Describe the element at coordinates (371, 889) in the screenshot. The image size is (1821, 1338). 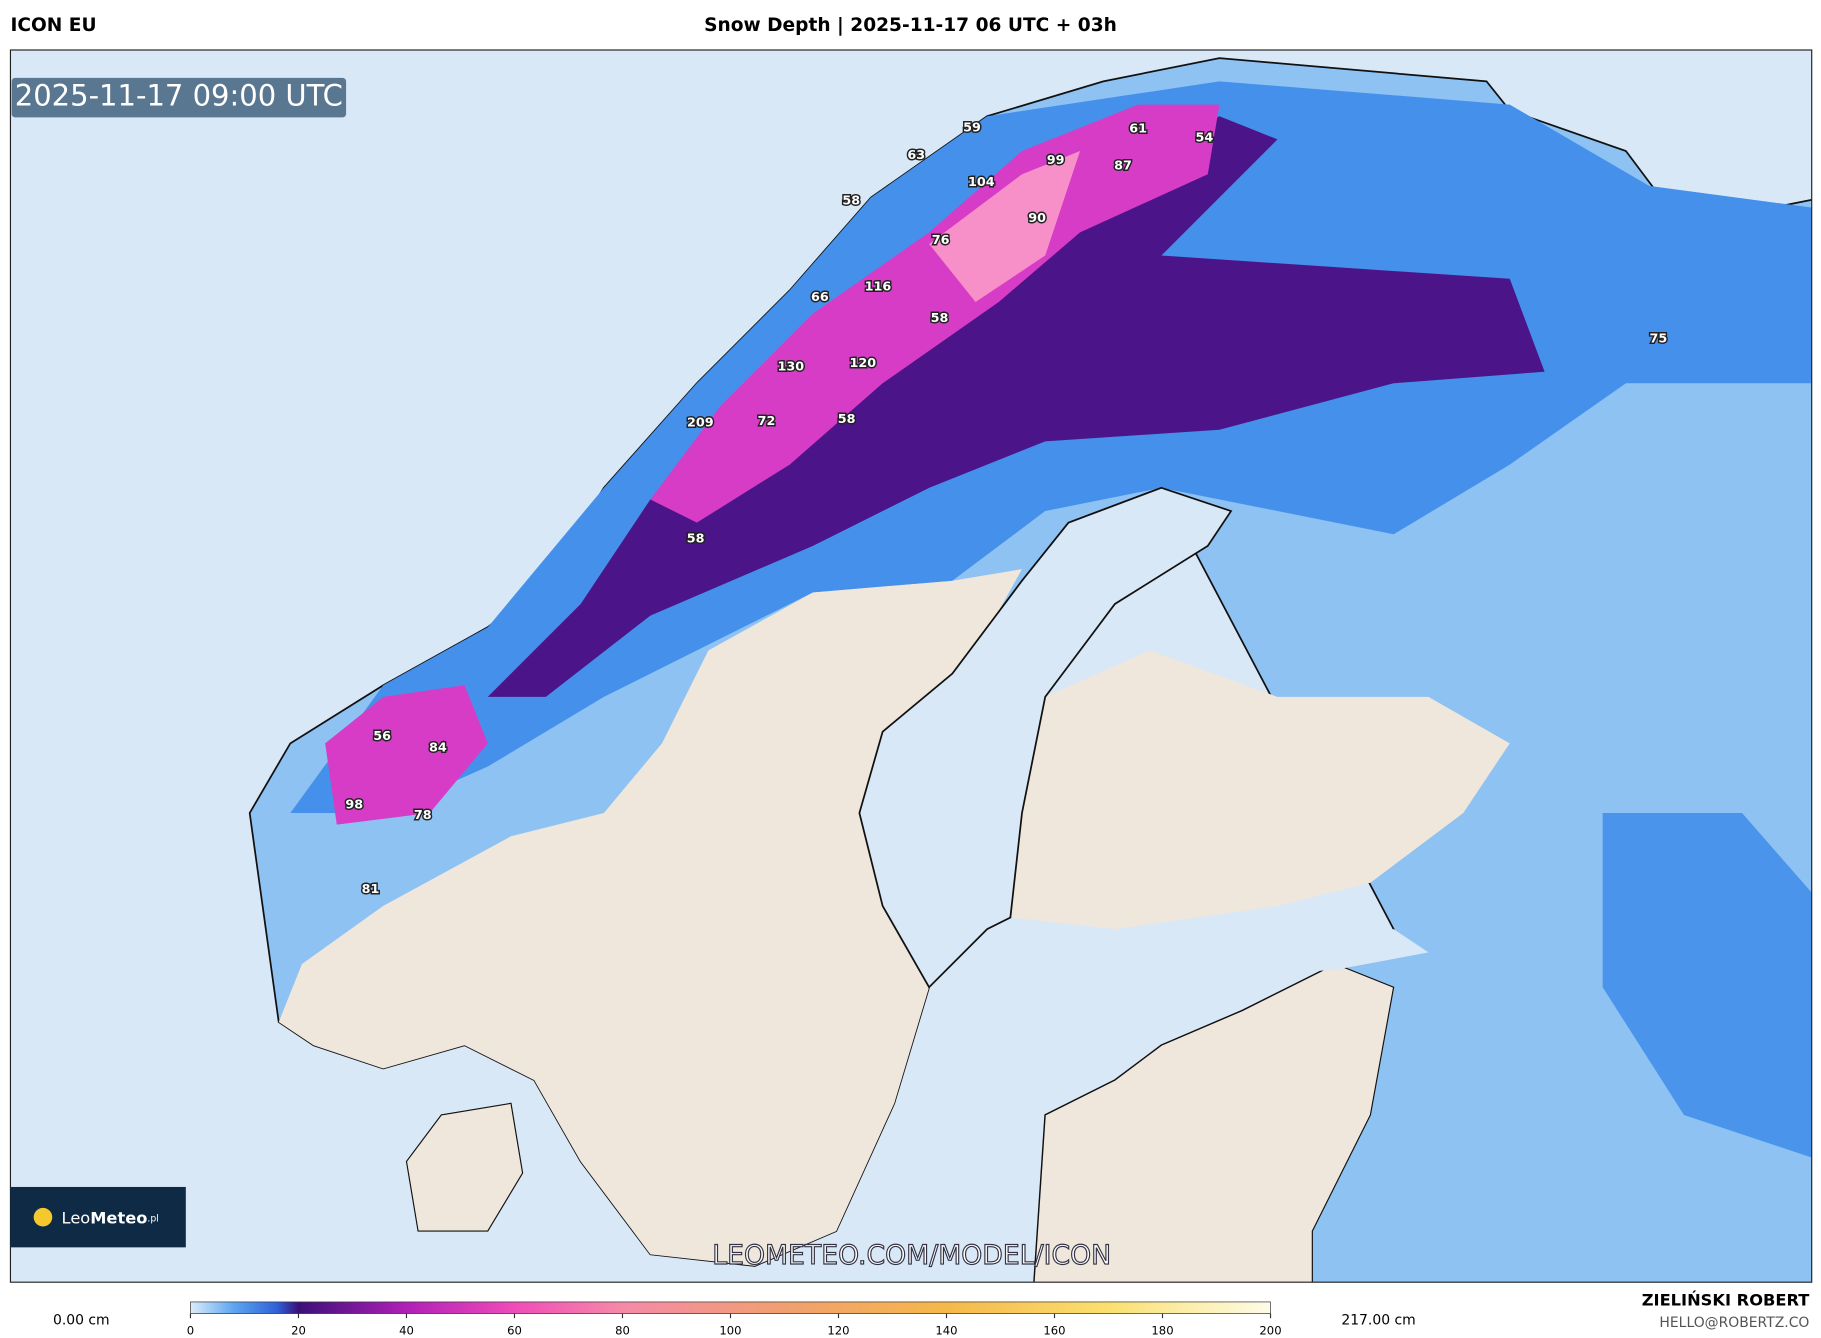
I see `point-value: 81` at that location.